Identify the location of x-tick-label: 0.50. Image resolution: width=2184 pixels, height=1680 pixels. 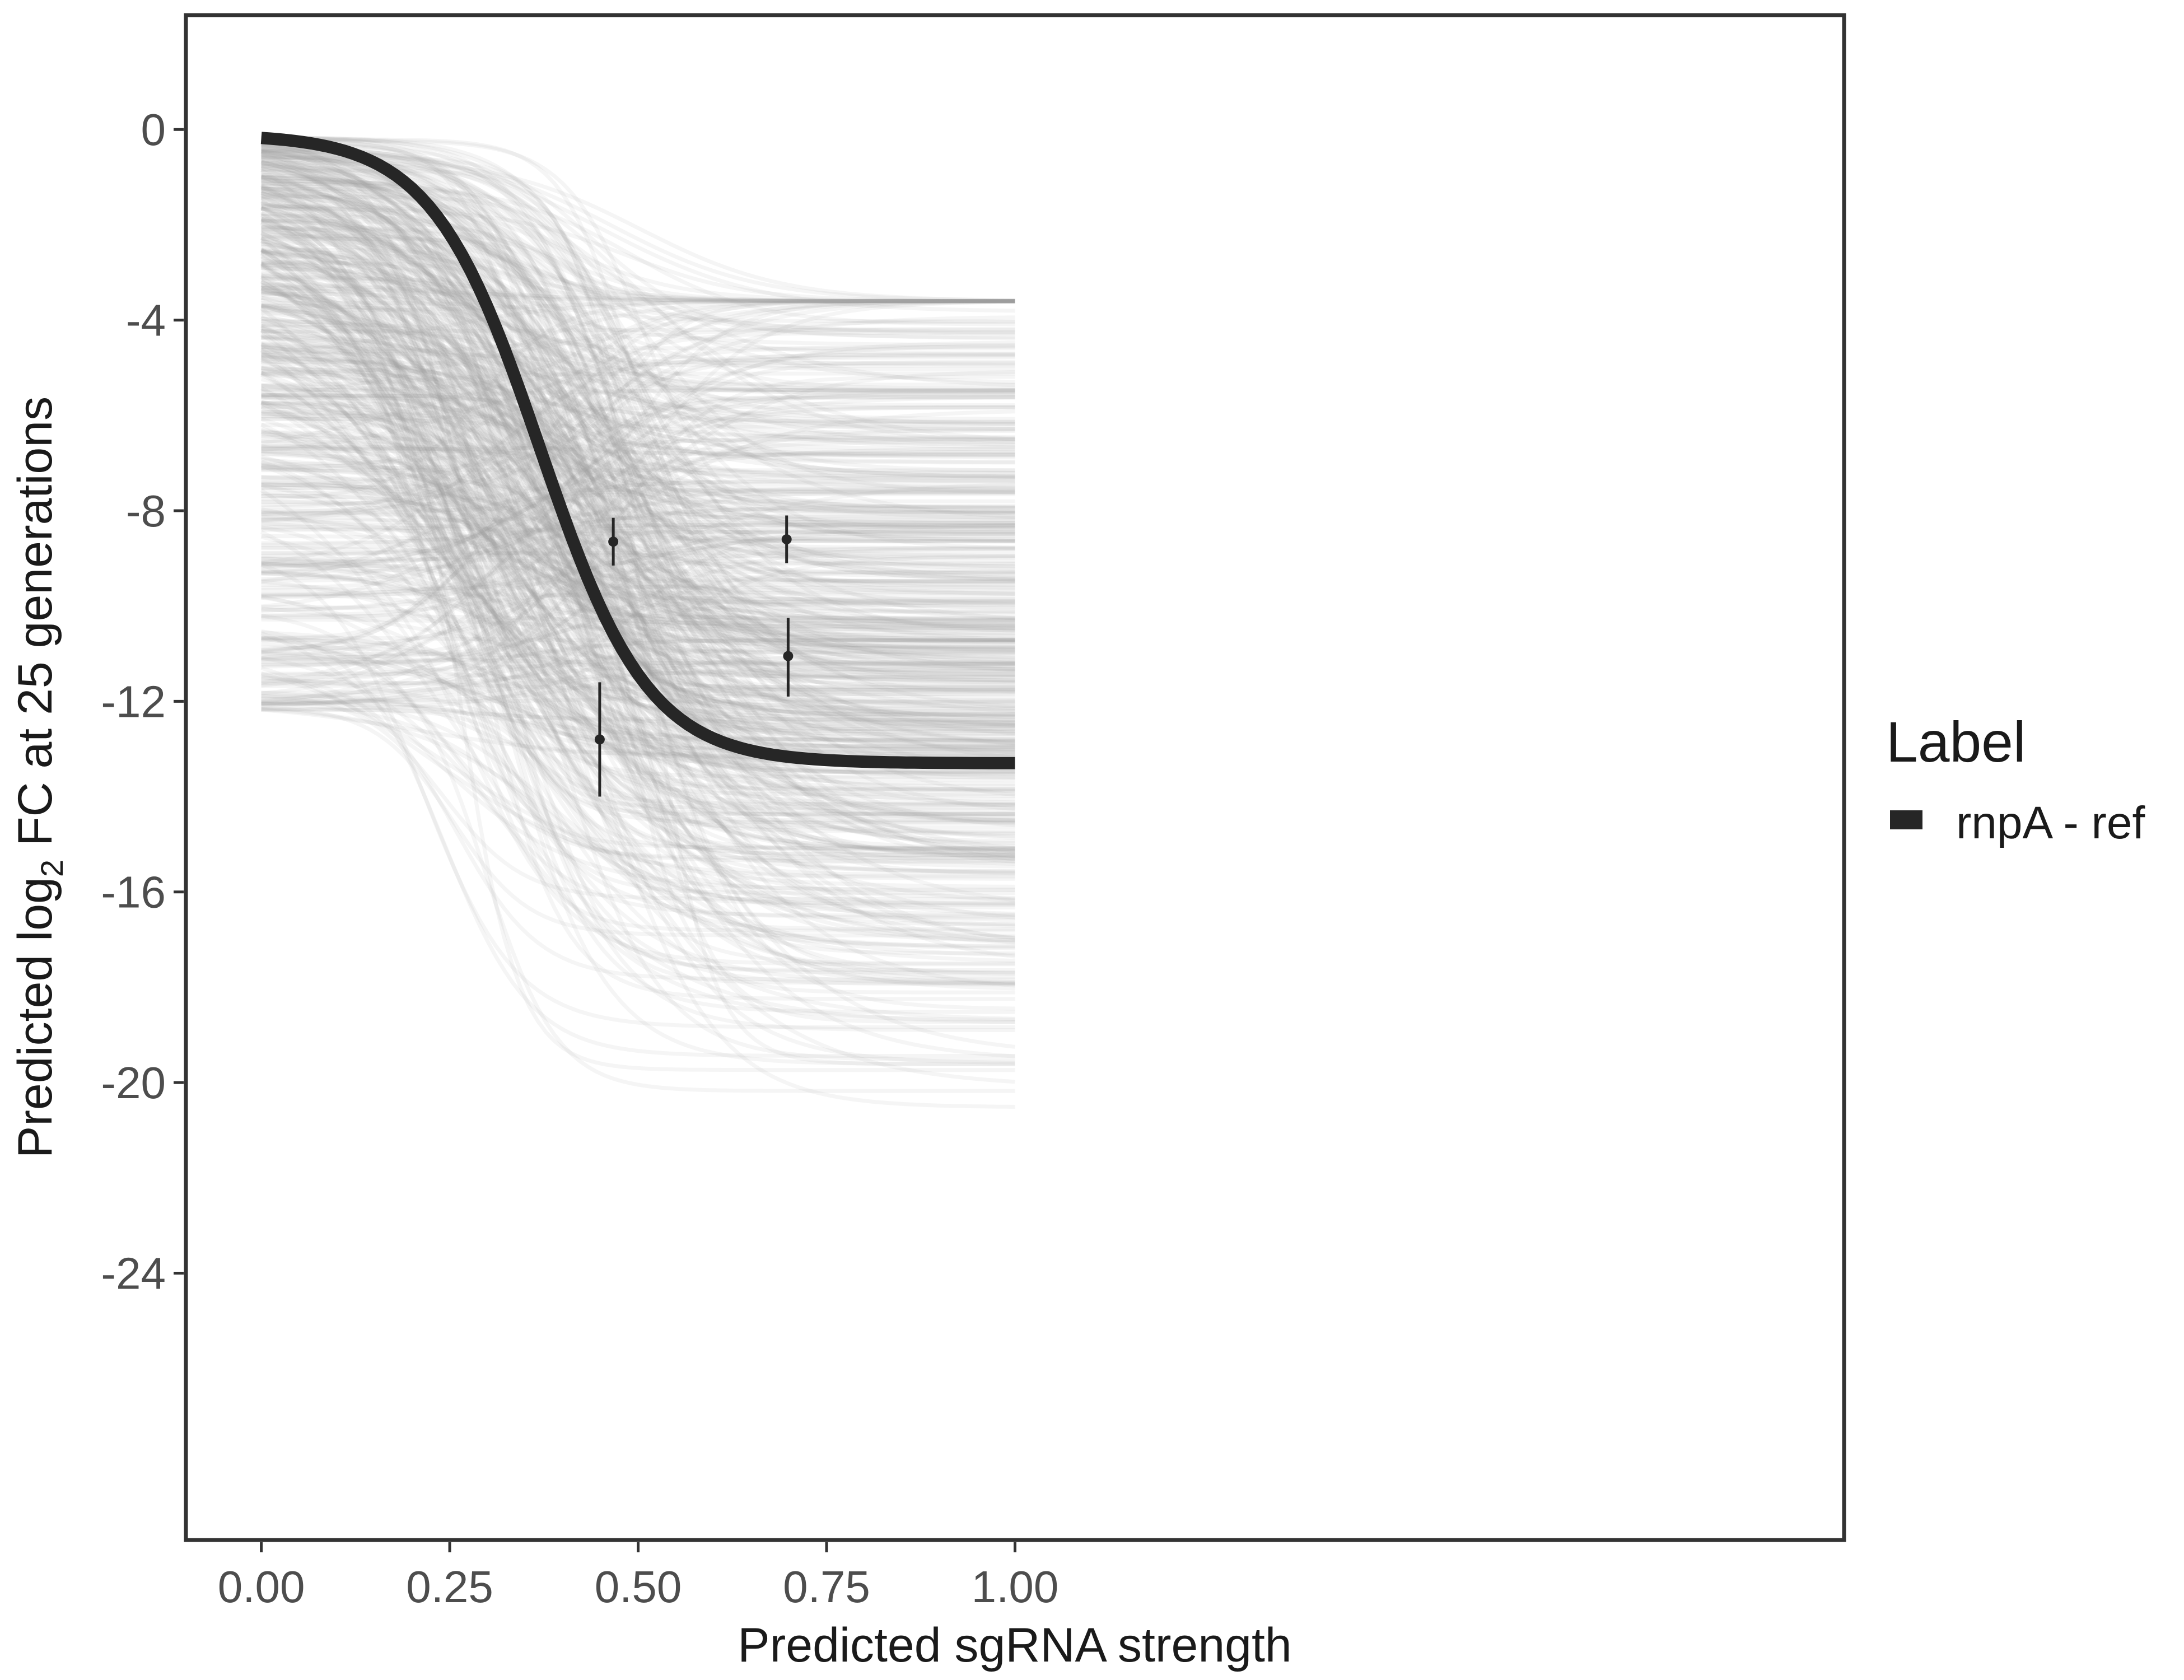
(639, 1587).